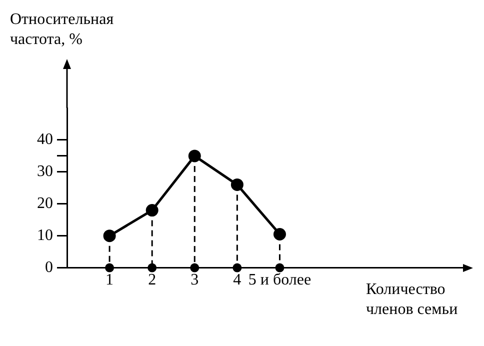  I want to click on y-tick-label: 40, so click(45, 139).